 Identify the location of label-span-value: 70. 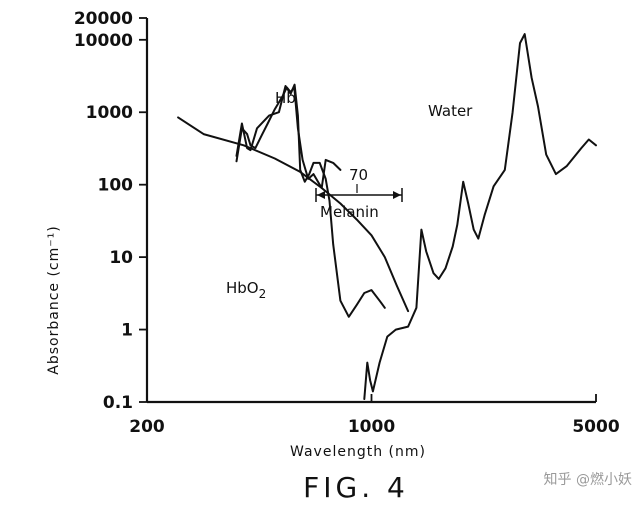
(358, 175).